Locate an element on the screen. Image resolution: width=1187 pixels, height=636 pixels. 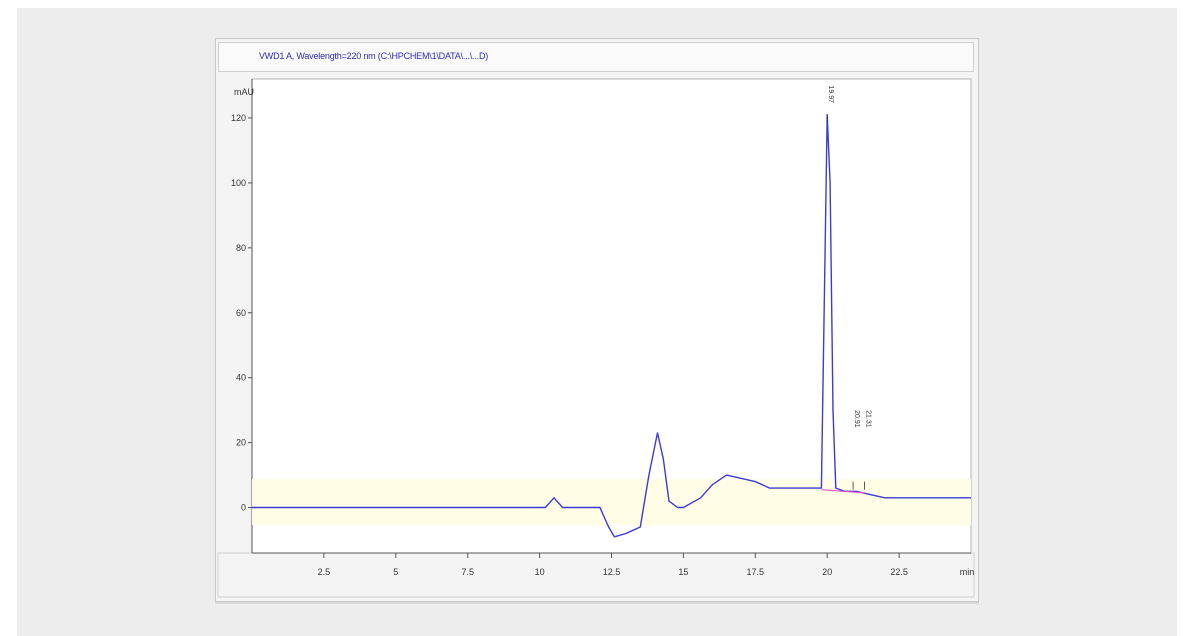
y-unit-label: mAU is located at coordinates (244, 92).